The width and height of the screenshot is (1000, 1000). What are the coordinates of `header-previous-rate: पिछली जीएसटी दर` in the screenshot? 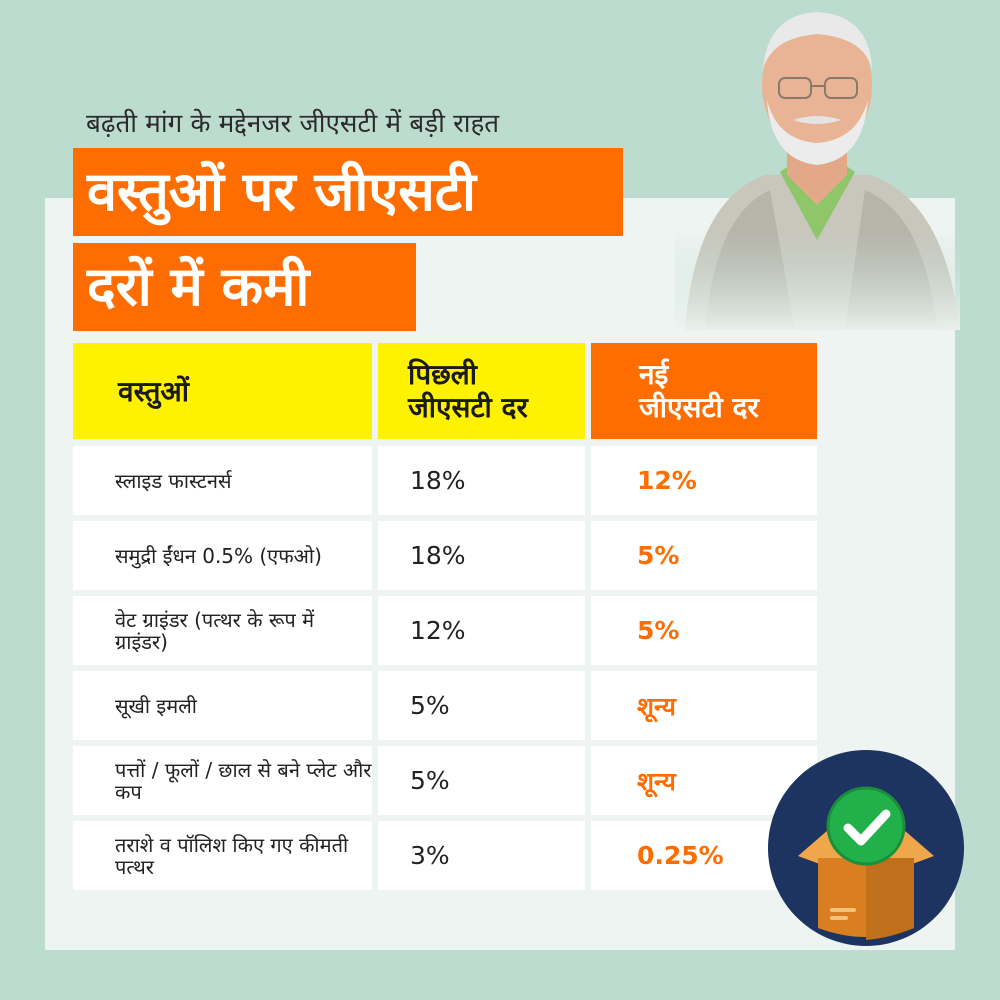 It's located at (481, 391).